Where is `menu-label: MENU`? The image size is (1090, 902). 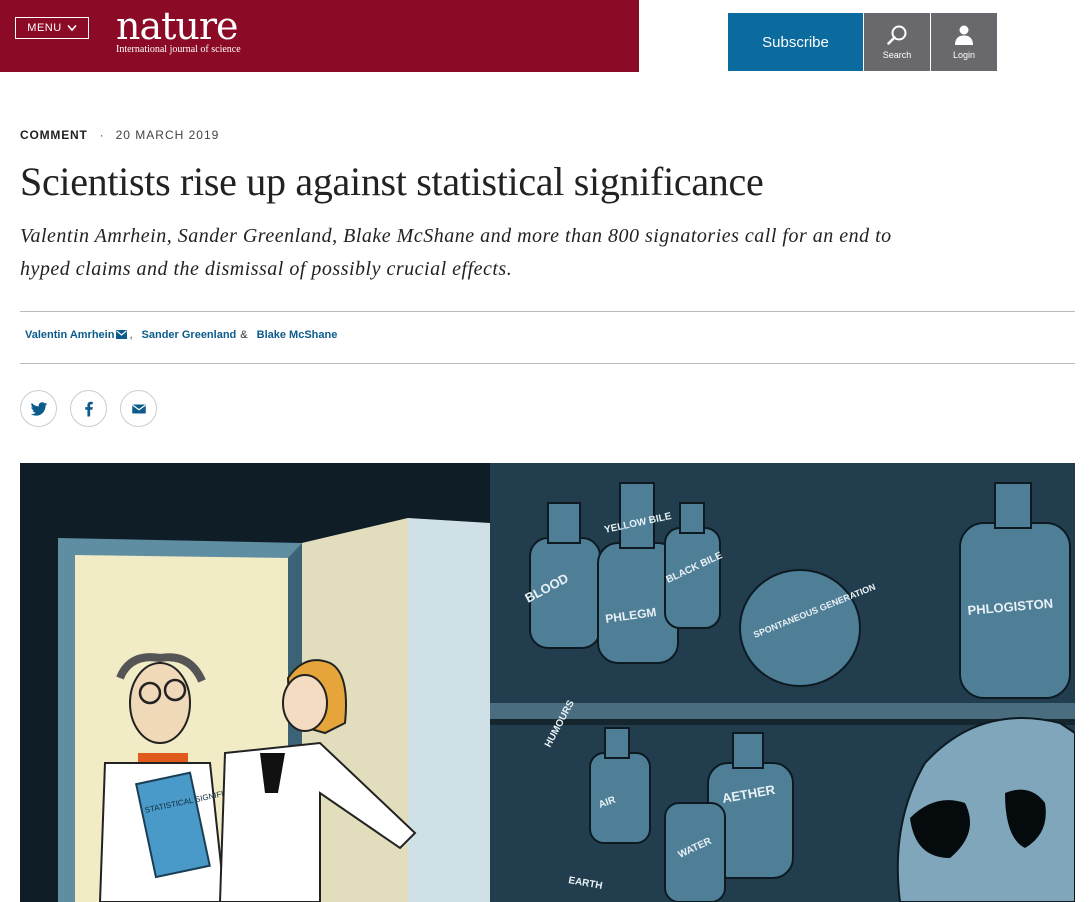 menu-label: MENU is located at coordinates (44, 28).